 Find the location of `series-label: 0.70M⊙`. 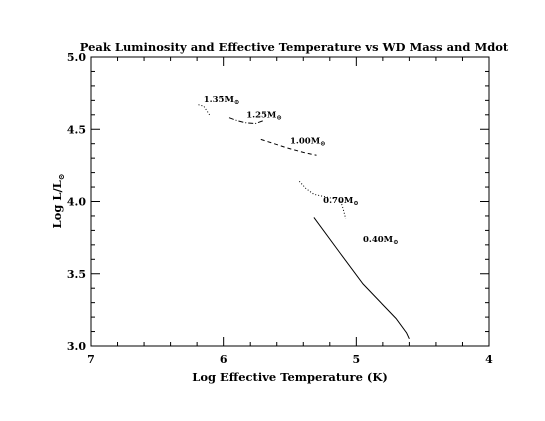

series-label: 0.70M⊙ is located at coordinates (341, 201).